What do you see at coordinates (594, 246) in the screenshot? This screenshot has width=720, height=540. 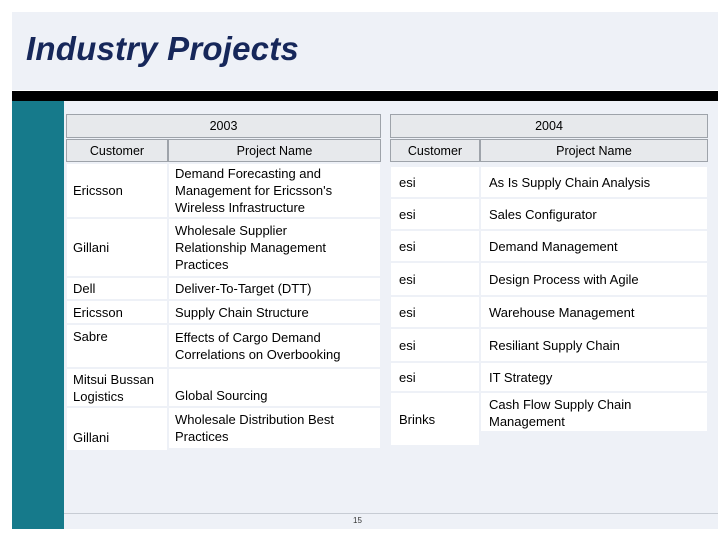 I see `row-2004-3-project: Demand Management` at bounding box center [594, 246].